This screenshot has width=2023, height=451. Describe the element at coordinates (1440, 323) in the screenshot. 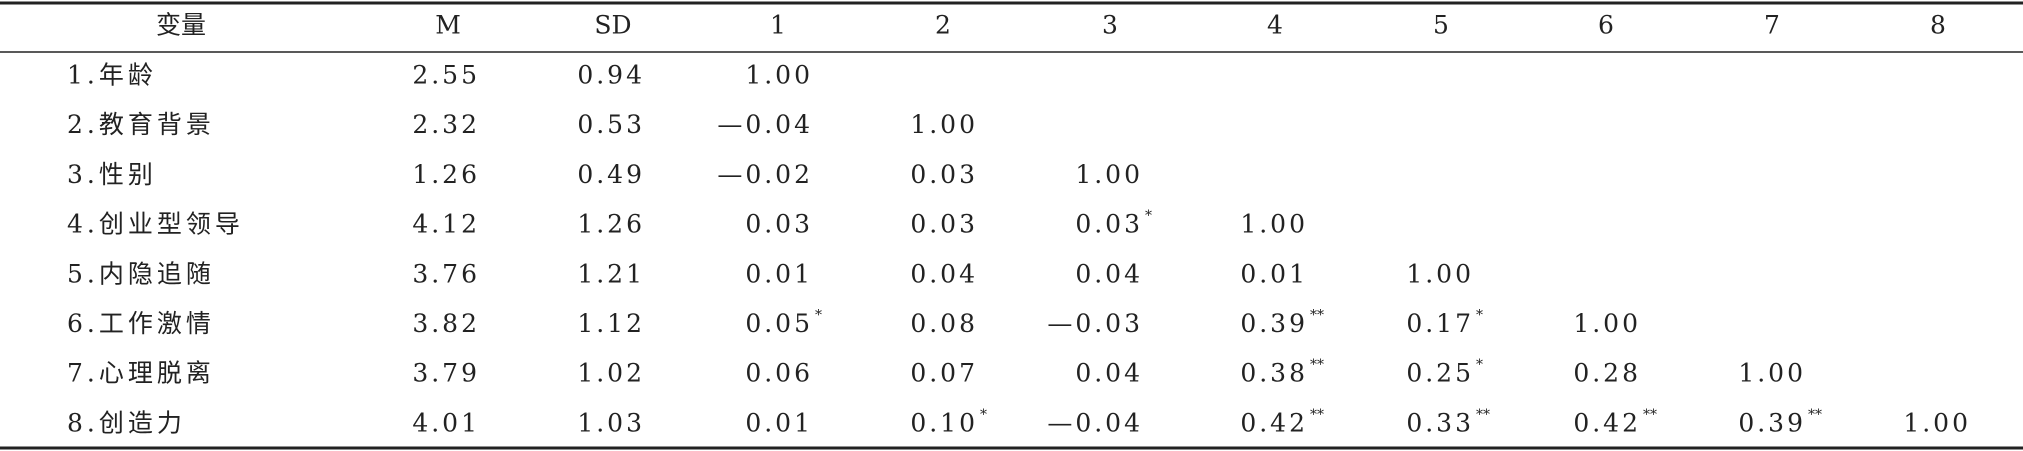

I see `cell-value: 0.17` at that location.